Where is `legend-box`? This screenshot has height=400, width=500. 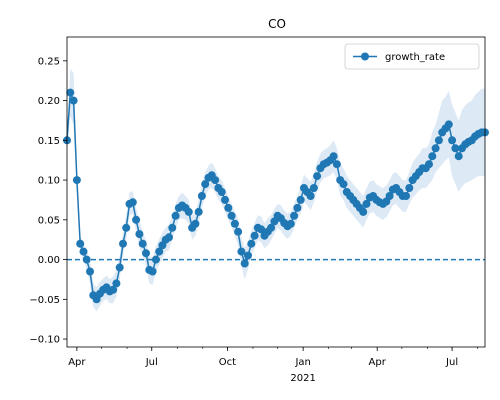 legend-box is located at coordinates (412, 56).